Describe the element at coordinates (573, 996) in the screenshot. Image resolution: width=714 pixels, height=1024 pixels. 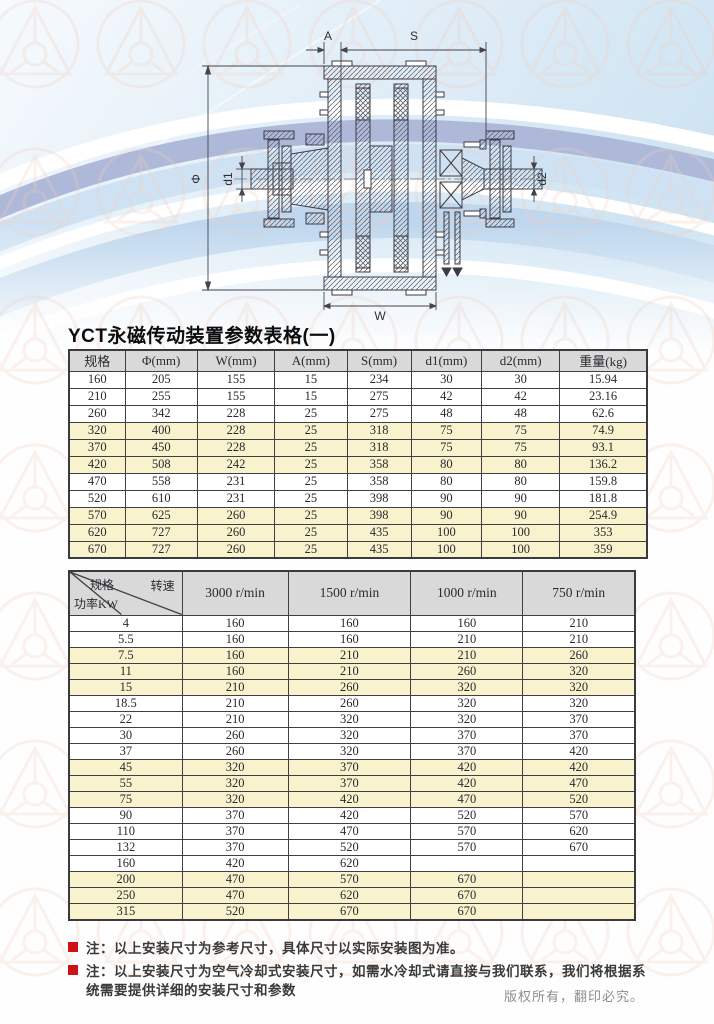
I see `copyright-text: 版权所有，翻印必究。` at that location.